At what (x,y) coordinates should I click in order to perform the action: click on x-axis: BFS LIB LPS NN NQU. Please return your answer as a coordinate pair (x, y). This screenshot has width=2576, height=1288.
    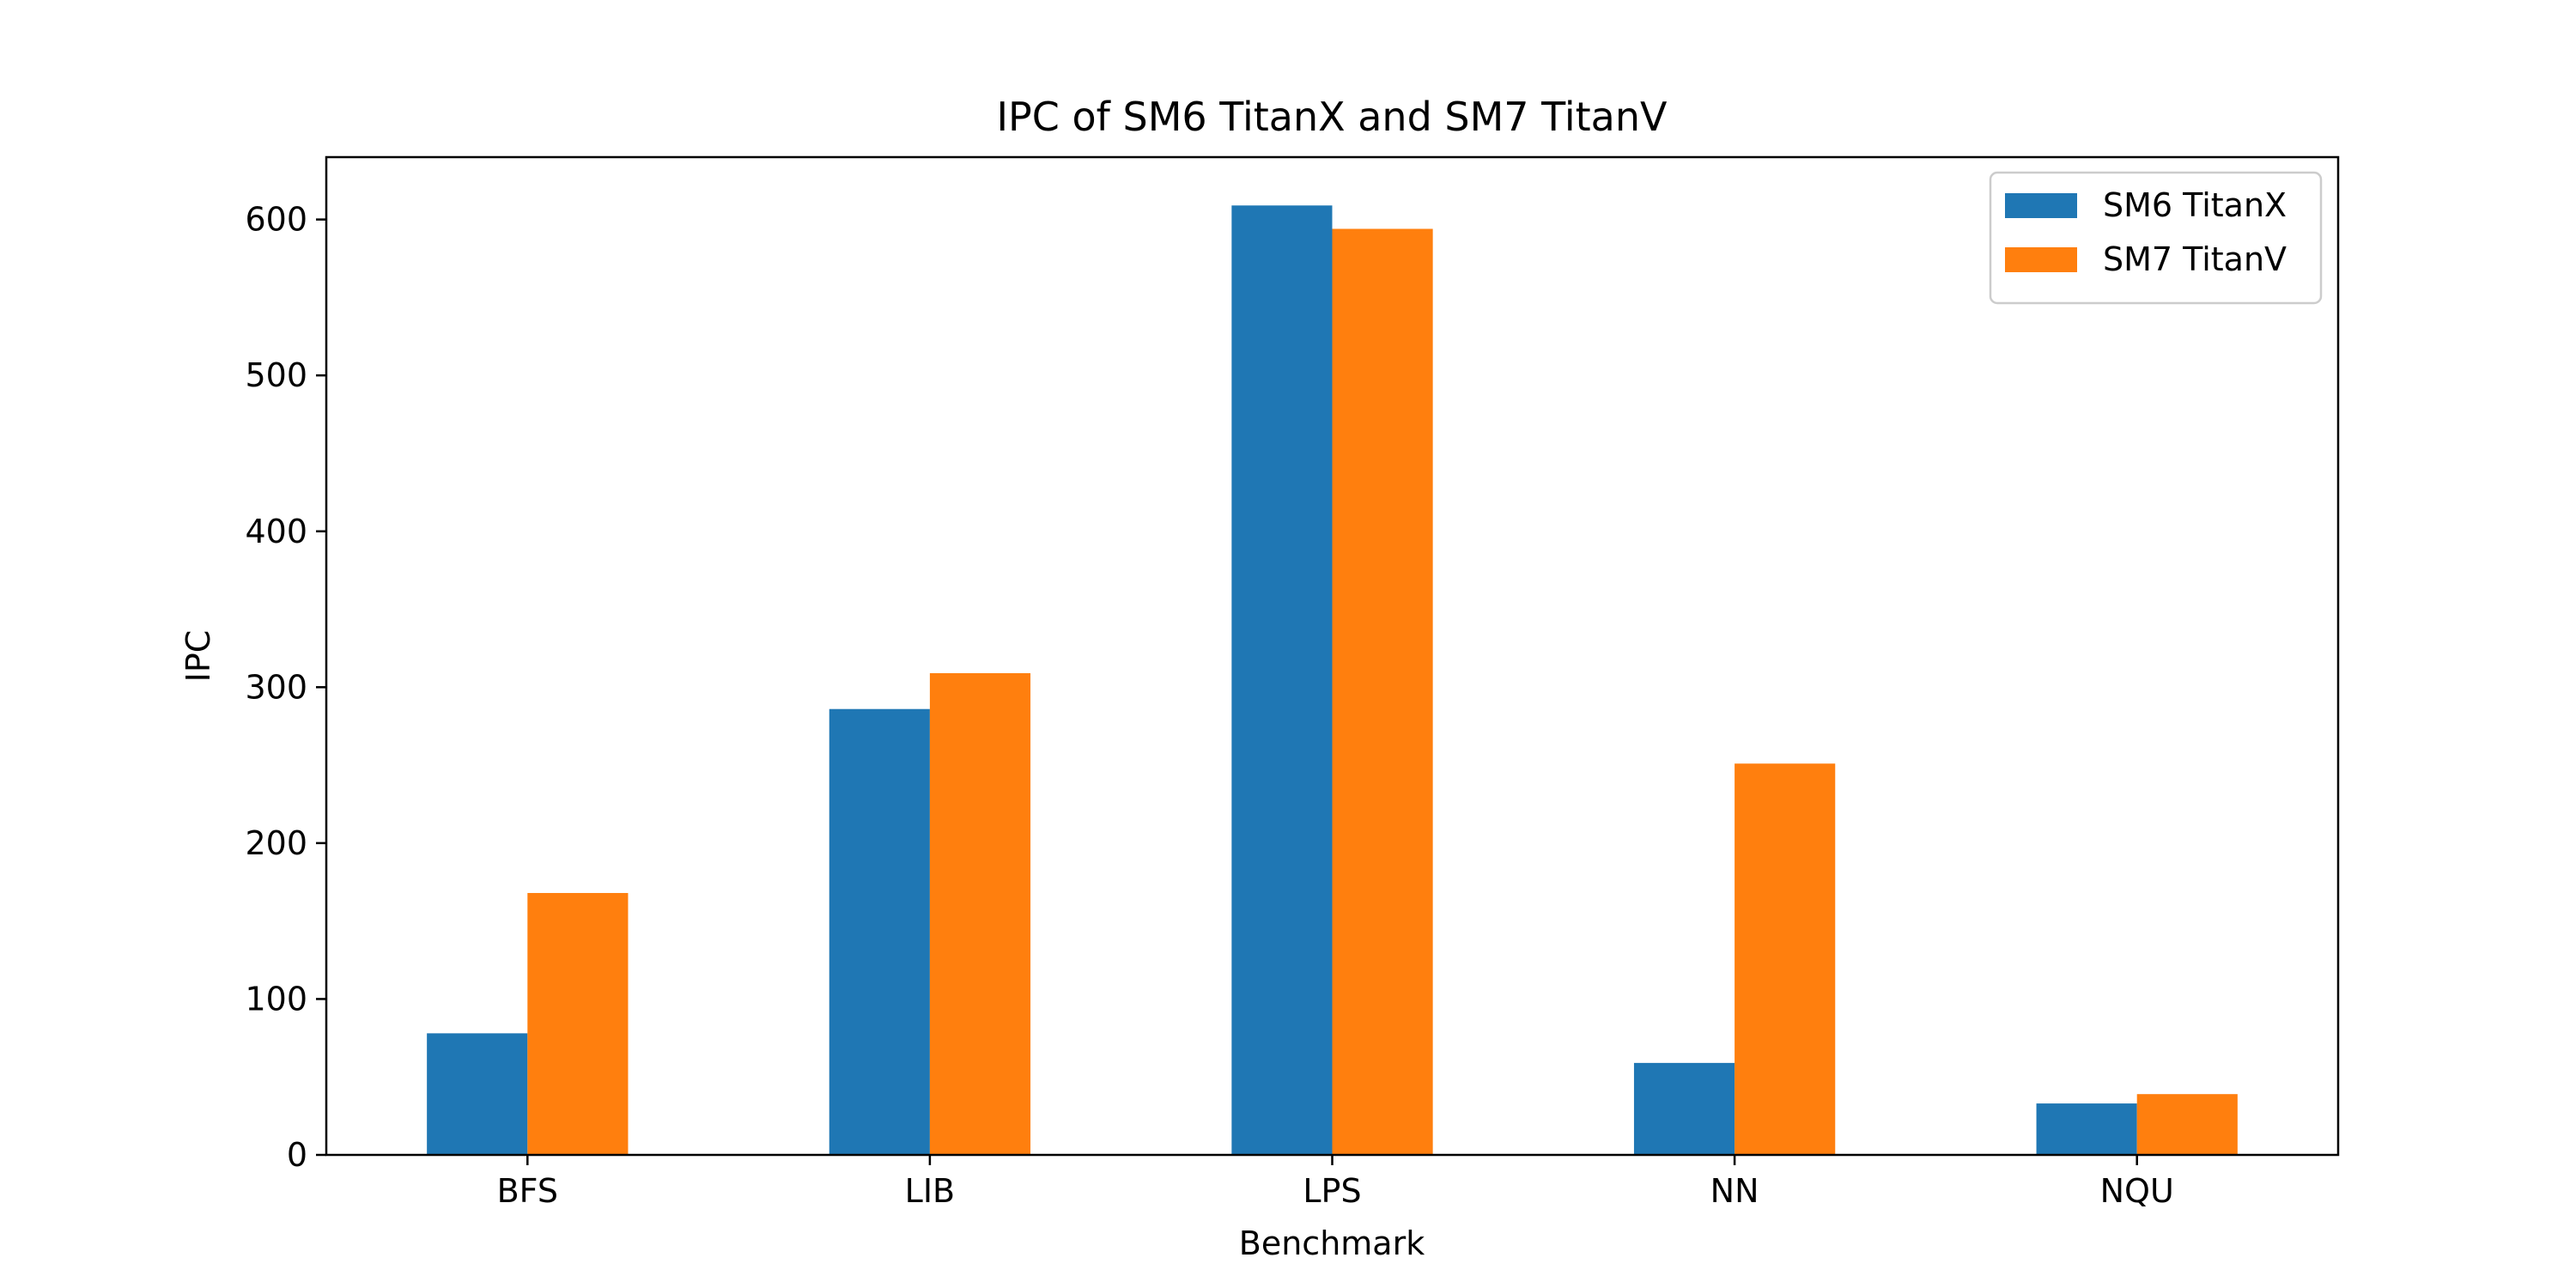
    Looking at the image, I should click on (1335, 1182).